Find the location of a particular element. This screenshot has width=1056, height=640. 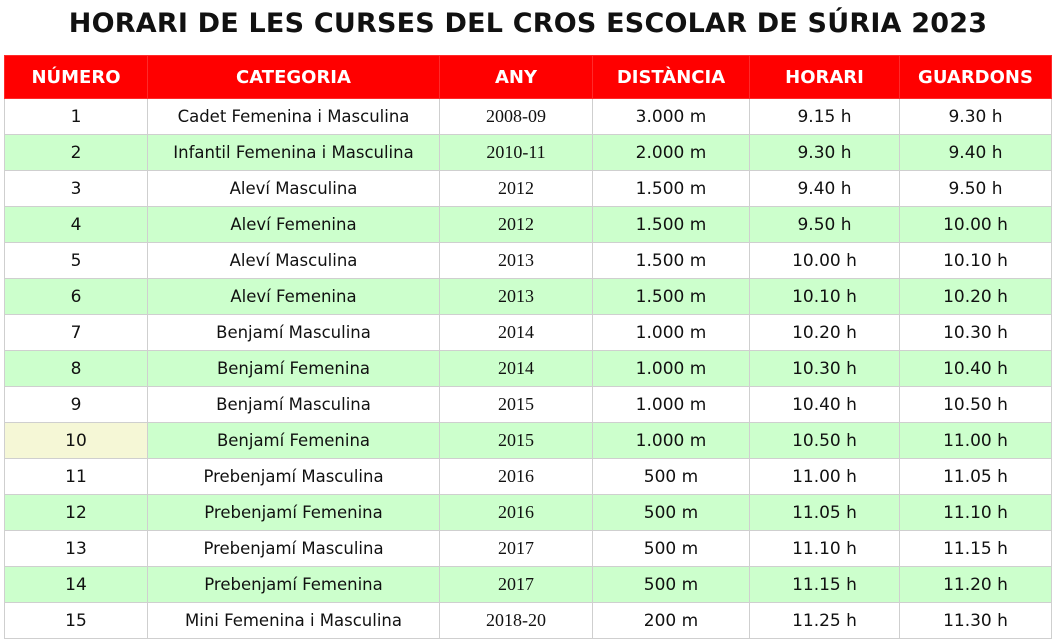

cell-guardons: 11.00 h is located at coordinates (975, 440).